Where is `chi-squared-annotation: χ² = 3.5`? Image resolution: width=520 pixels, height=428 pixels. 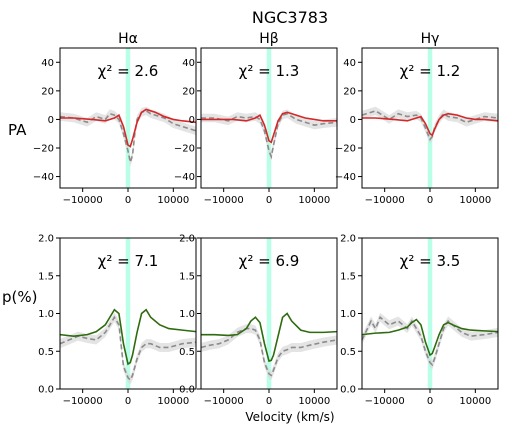
chi-squared-annotation: χ² = 3.5 is located at coordinates (430, 261).